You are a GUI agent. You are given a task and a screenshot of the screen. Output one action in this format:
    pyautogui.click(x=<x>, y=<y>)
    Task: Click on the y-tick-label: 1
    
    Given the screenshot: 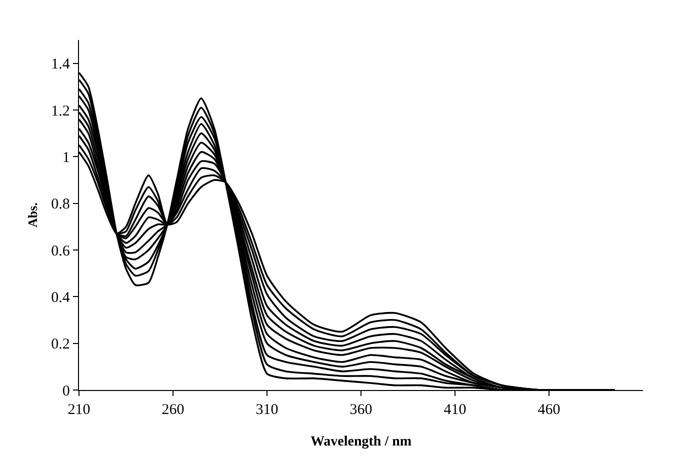 What is the action you would take?
    pyautogui.click(x=66, y=158)
    